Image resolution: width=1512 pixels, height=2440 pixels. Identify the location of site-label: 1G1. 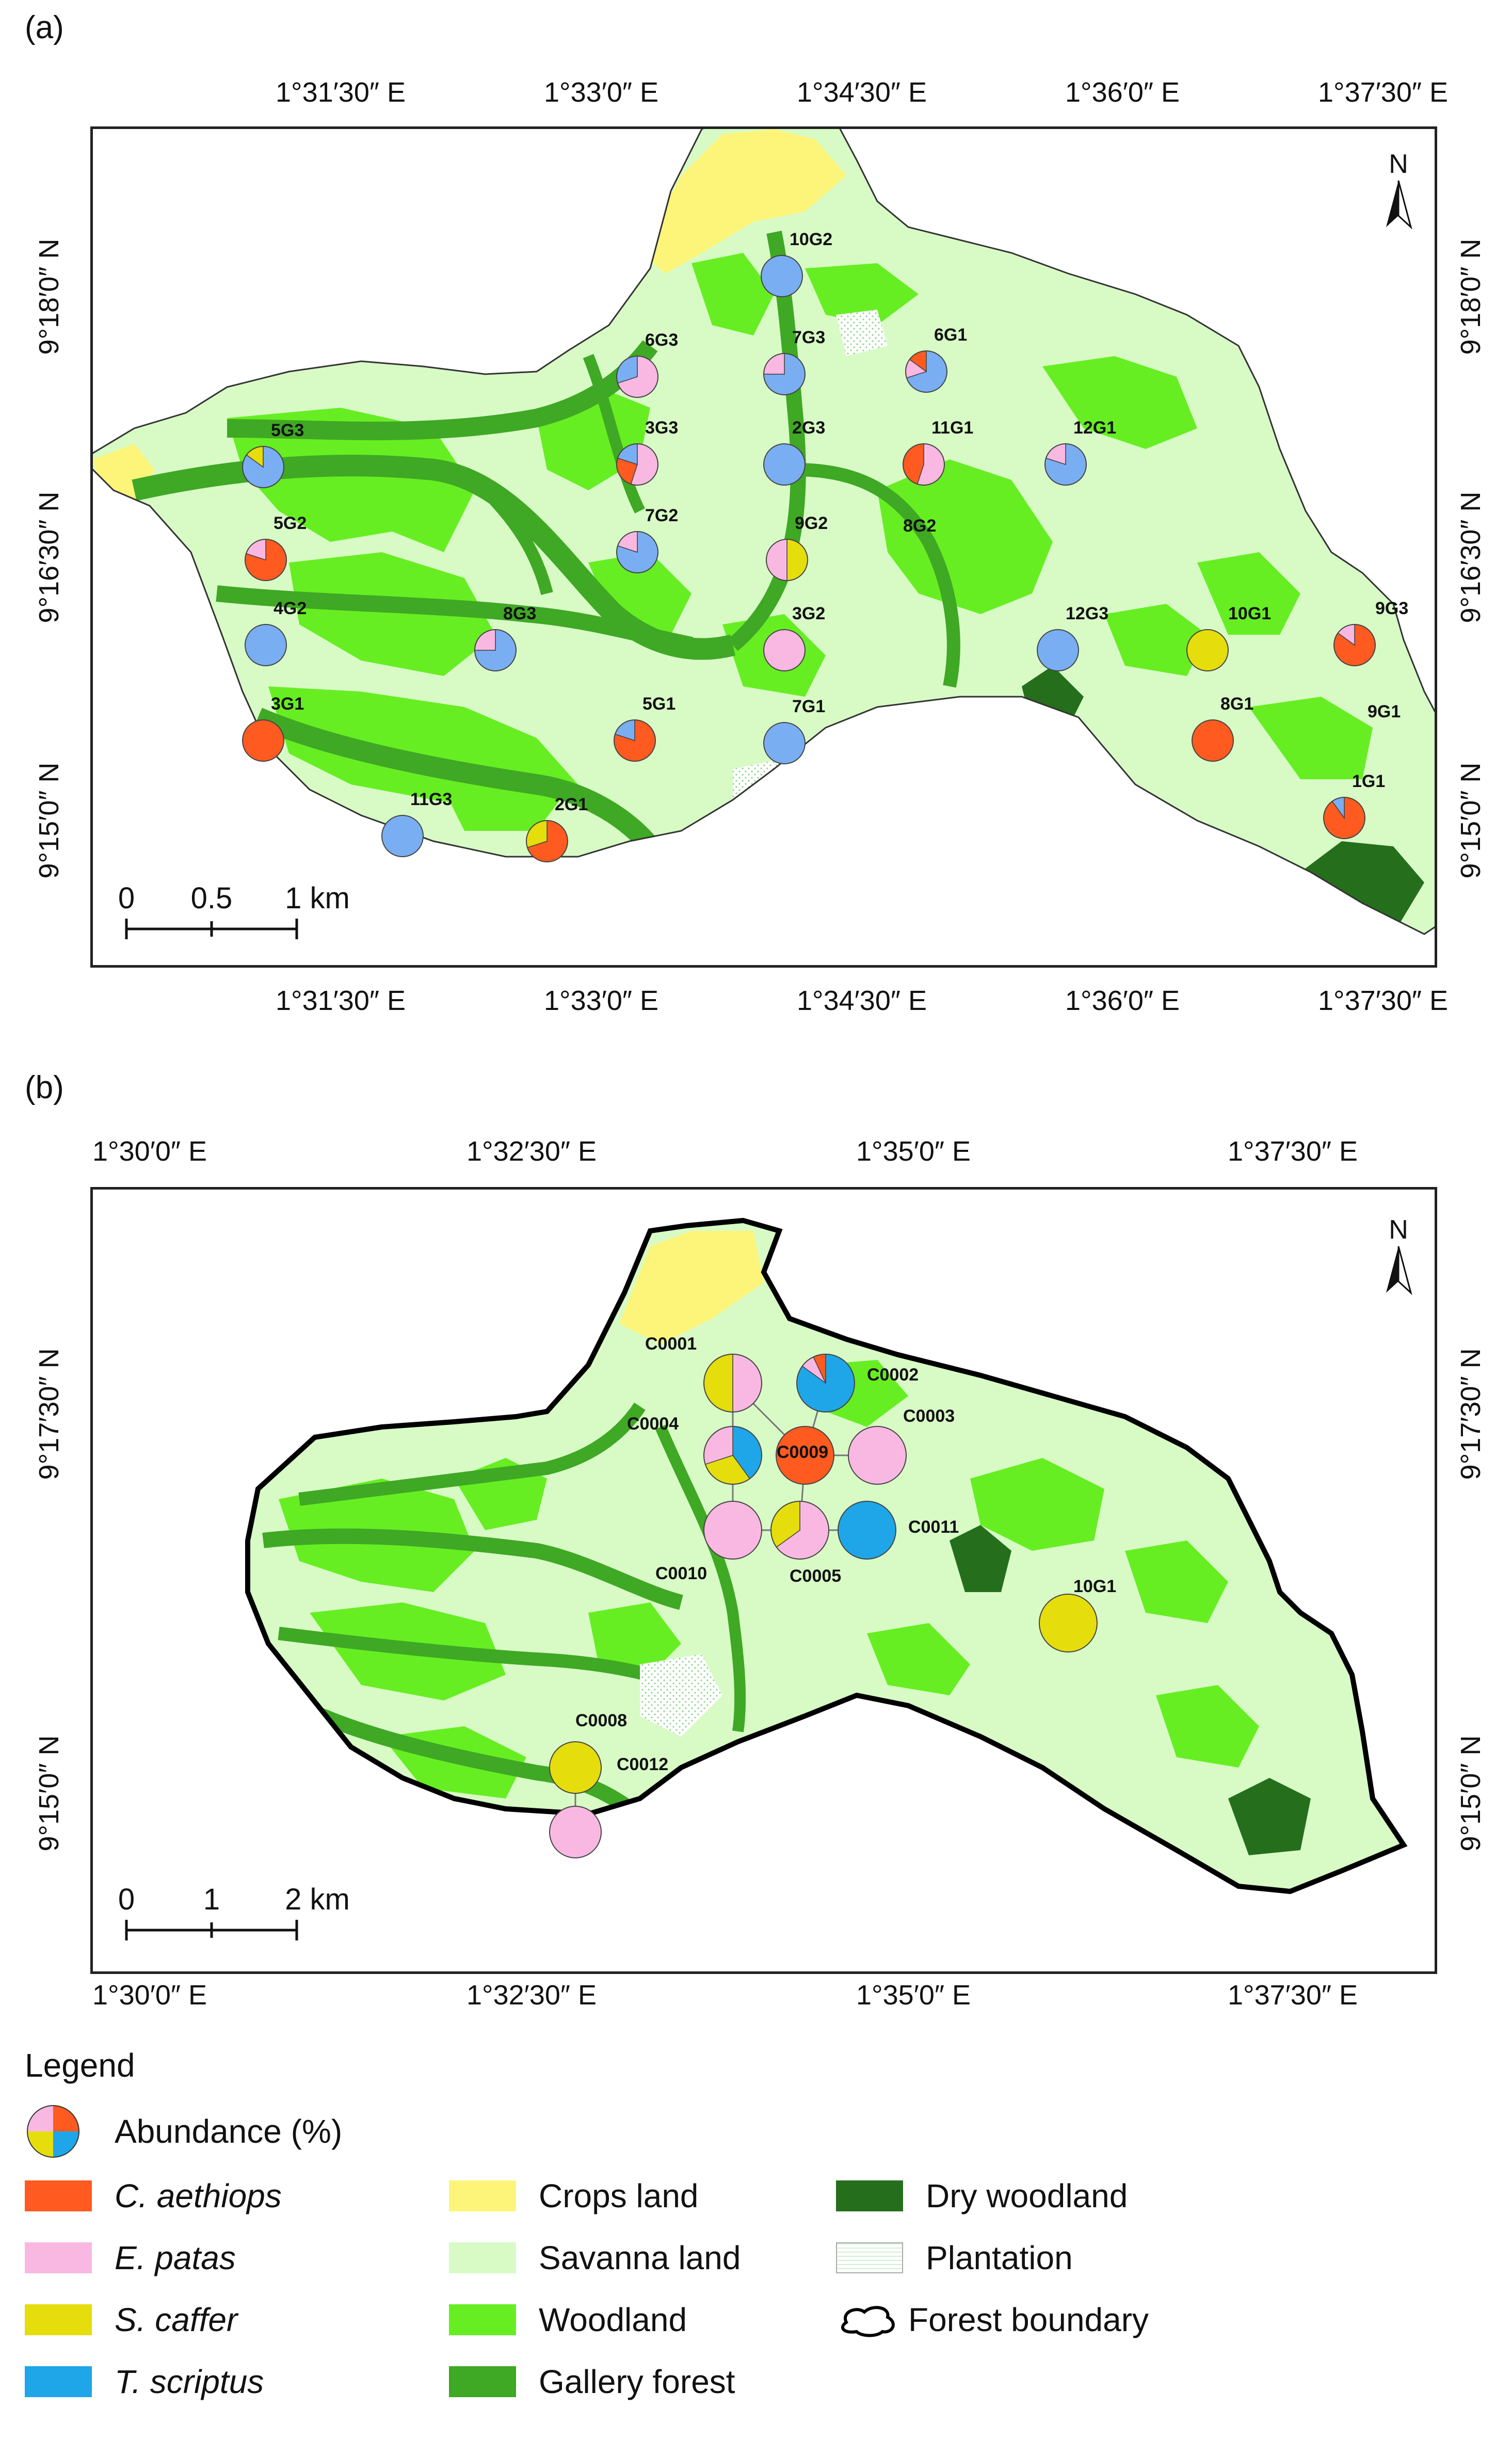
(1368, 781).